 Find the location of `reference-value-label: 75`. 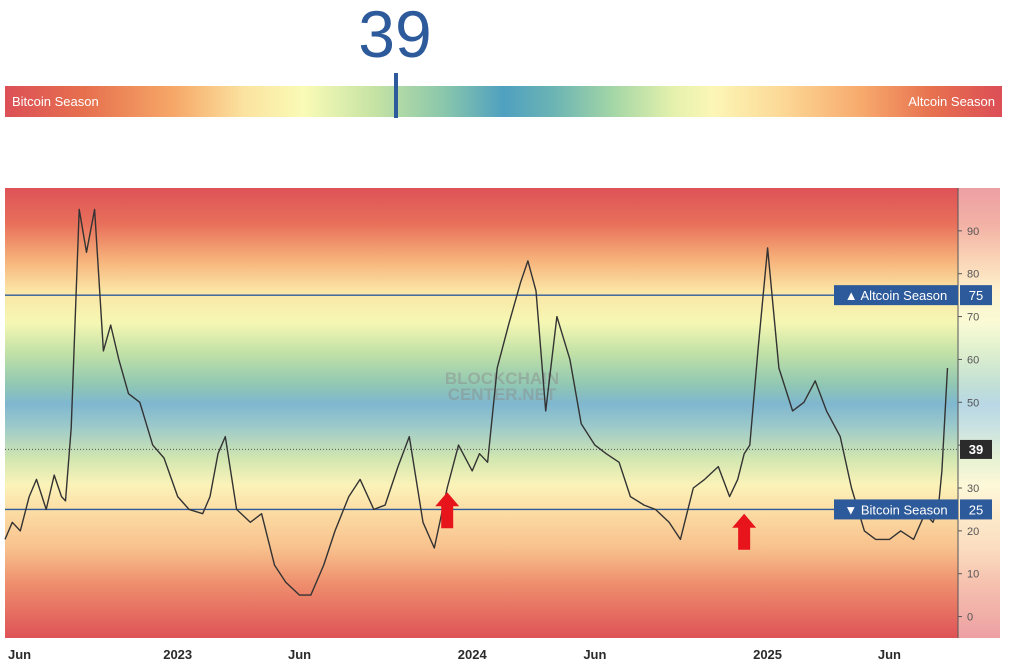

reference-value-label: 75 is located at coordinates (976, 295).